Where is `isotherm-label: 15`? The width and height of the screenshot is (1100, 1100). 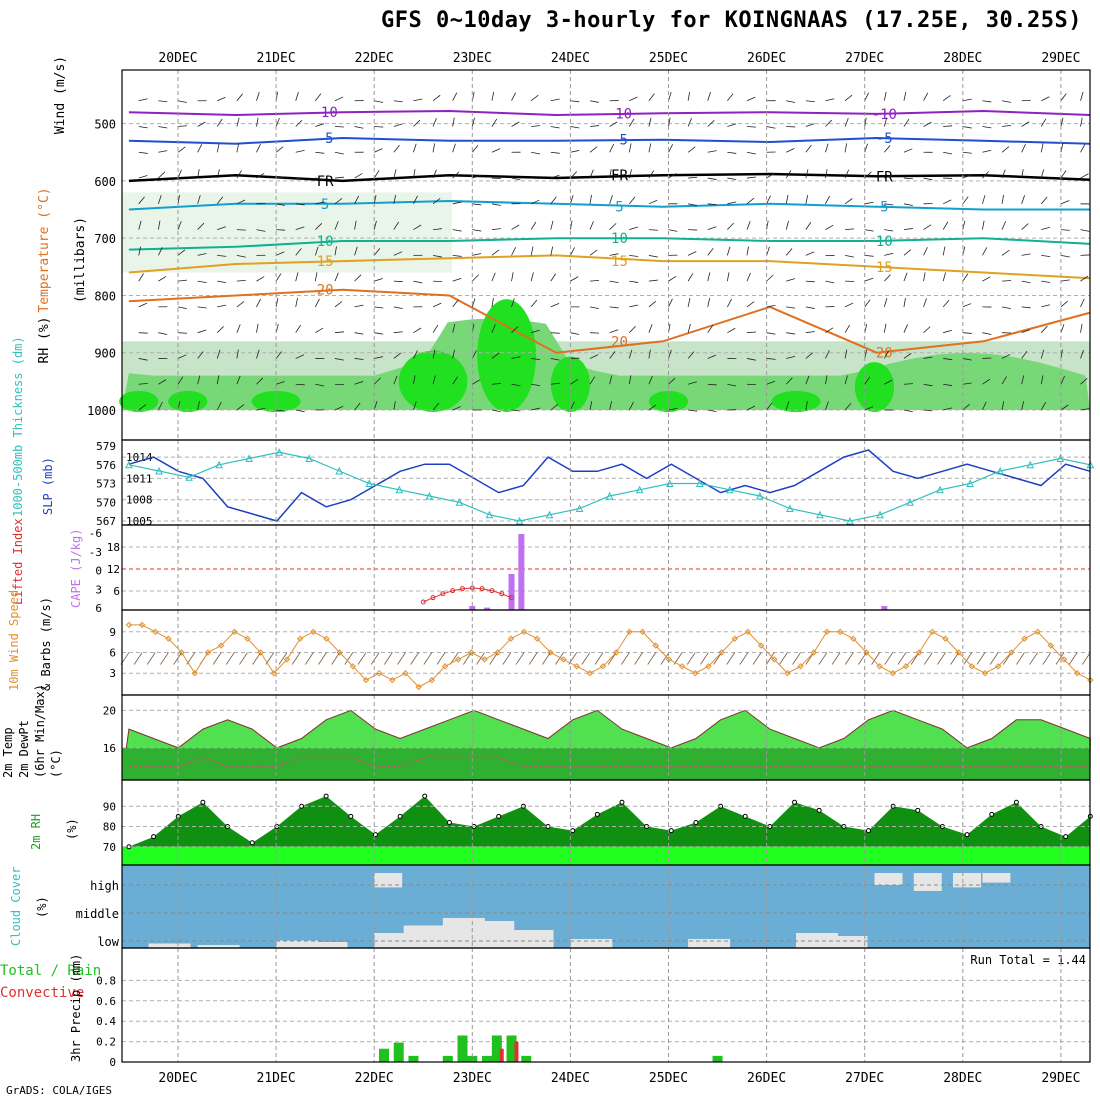
isotherm-label: 15 is located at coordinates (325, 262).